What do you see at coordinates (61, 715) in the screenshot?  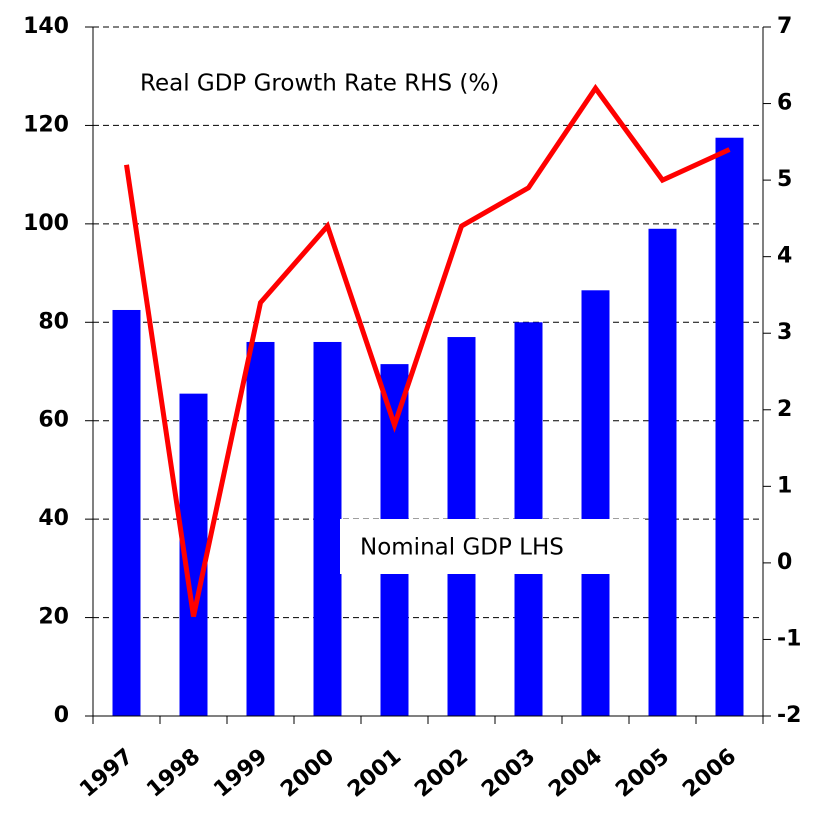 I see `y-tick-label: 0` at bounding box center [61, 715].